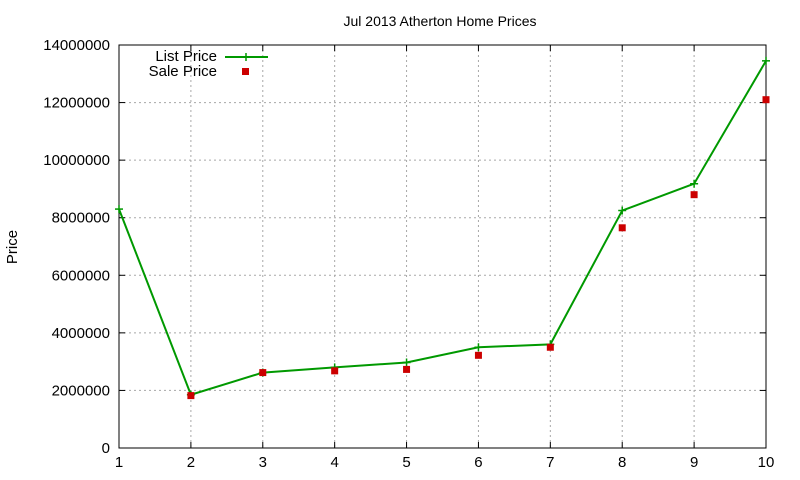 This screenshot has height=480, width=800. I want to click on legend-label-list-price: List Price, so click(186, 56).